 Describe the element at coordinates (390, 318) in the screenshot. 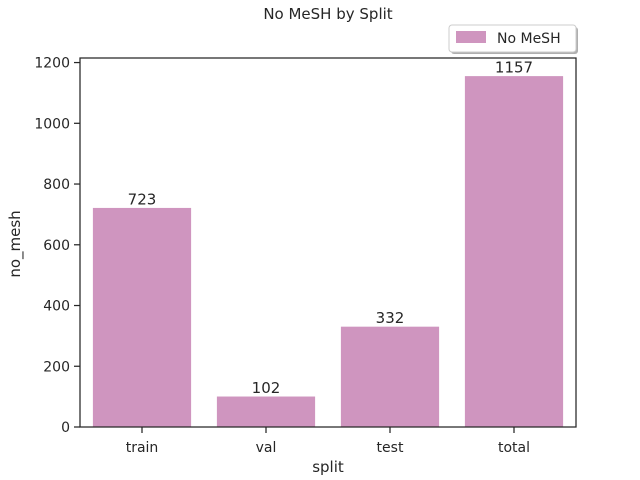

I see `data-label-test: 332` at that location.